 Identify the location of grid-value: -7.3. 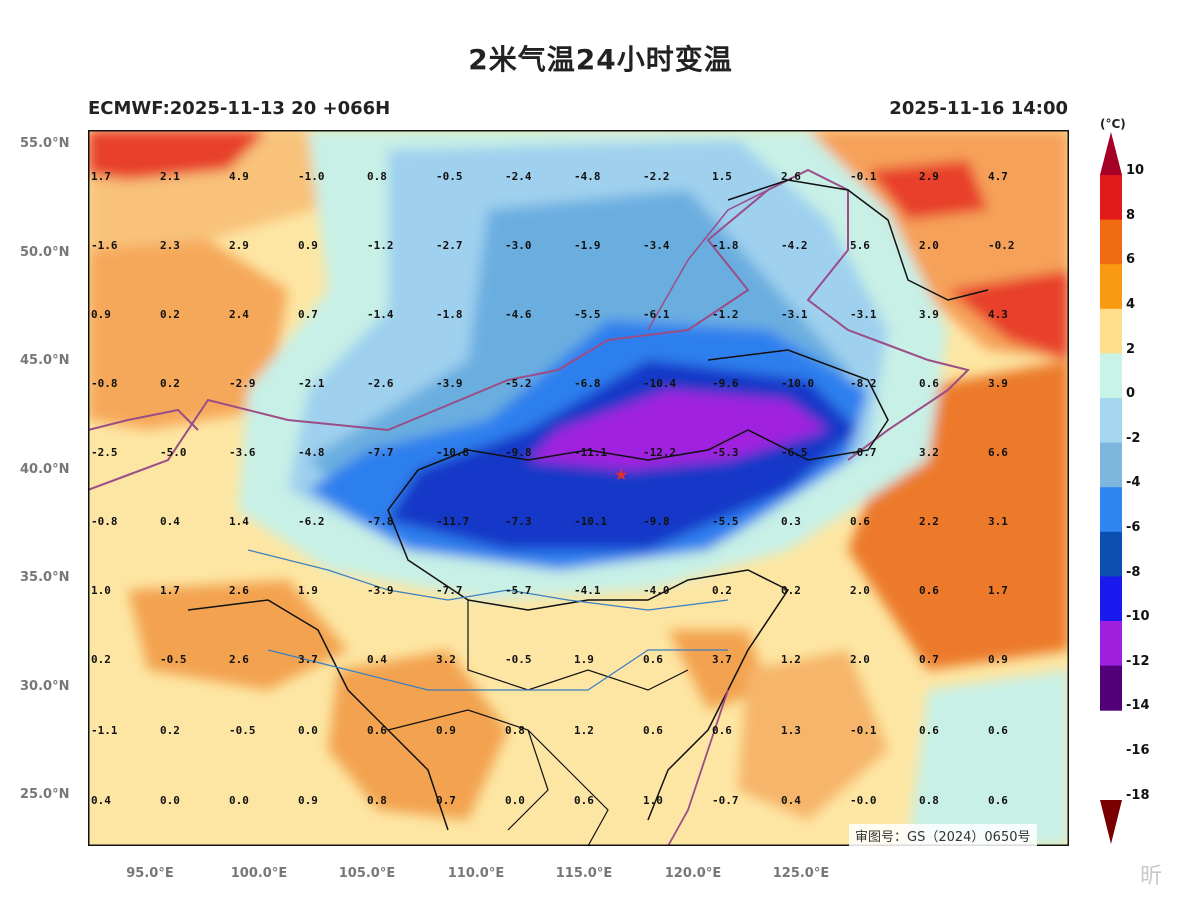
(518, 521).